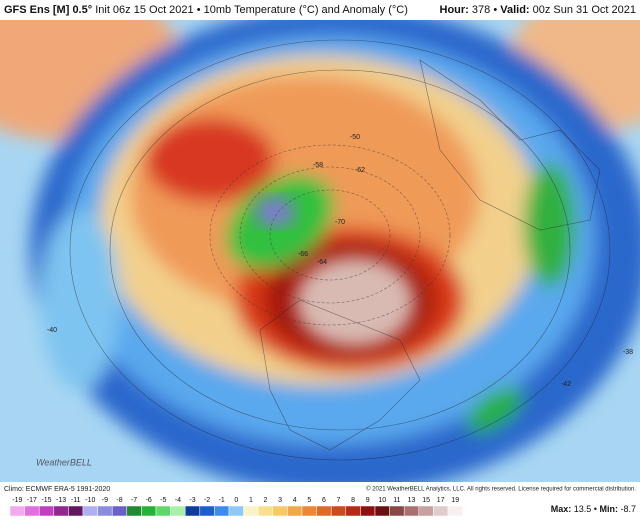  I want to click on header-bar, so click(320, 10).